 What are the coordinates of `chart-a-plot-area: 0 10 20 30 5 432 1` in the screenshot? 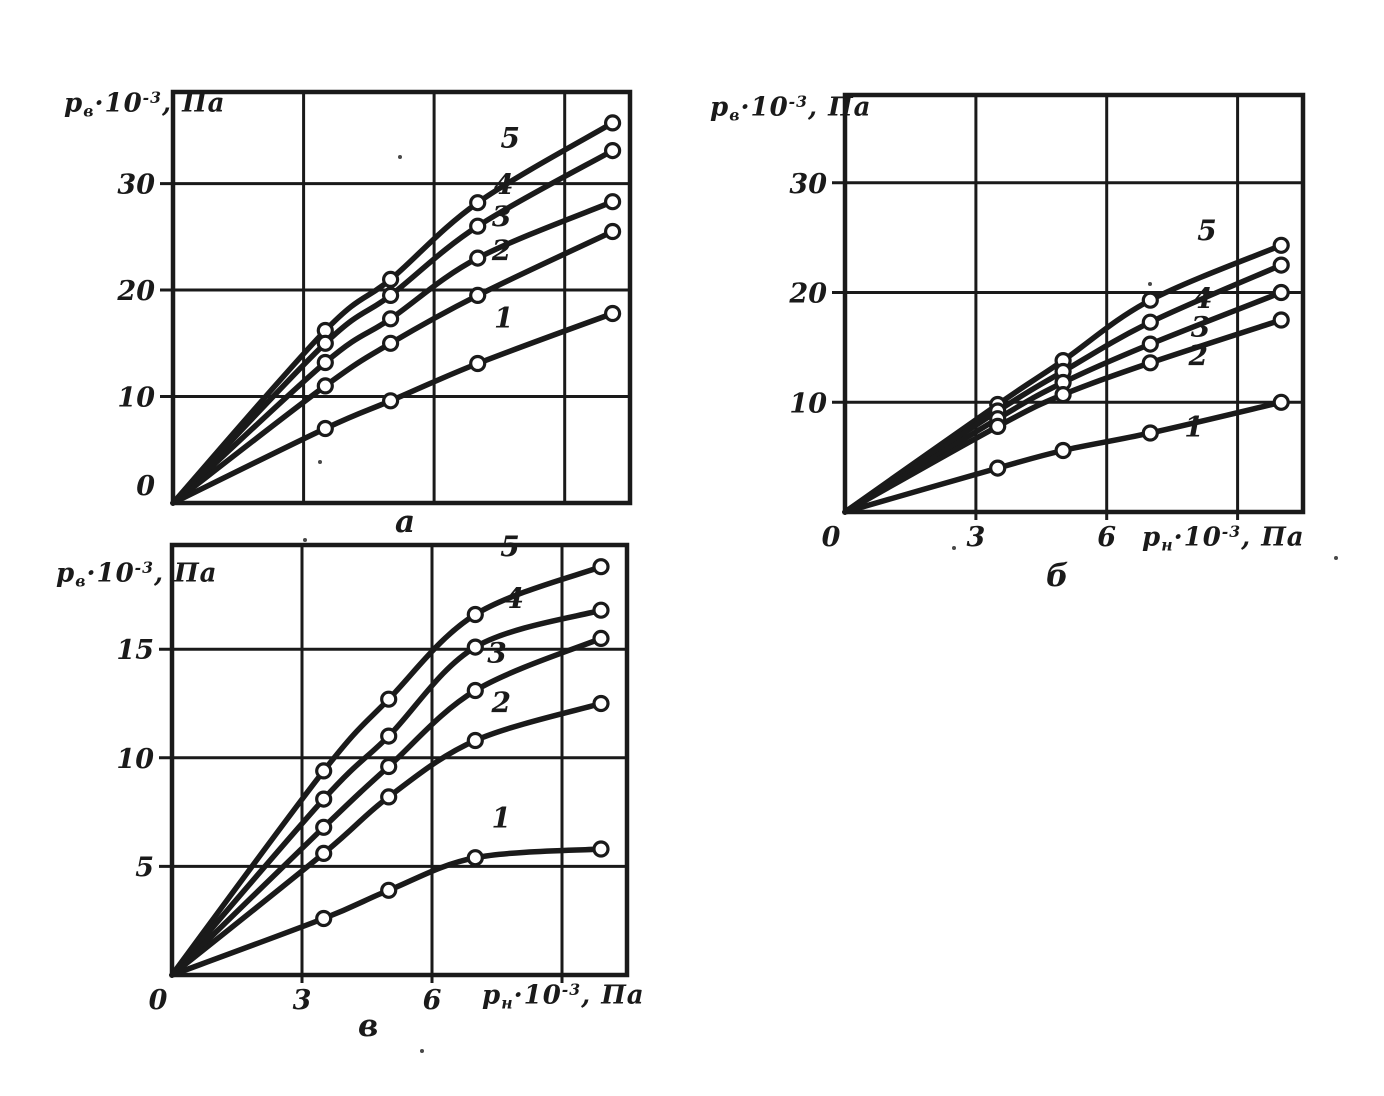 It's located at (374, 297).